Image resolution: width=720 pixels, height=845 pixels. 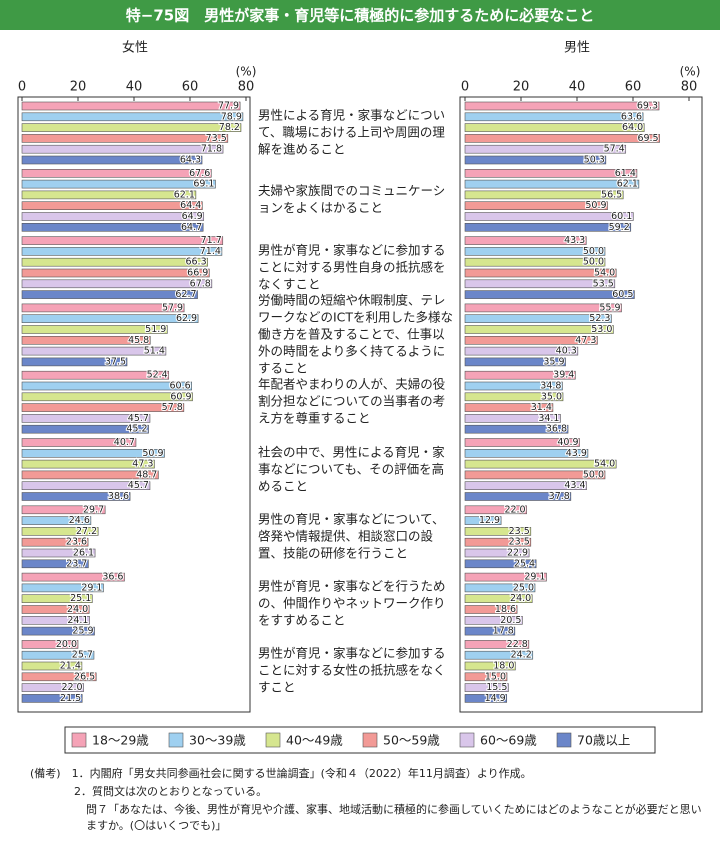 What do you see at coordinates (203, 184) in the screenshot?
I see `value-label: 69.1` at bounding box center [203, 184].